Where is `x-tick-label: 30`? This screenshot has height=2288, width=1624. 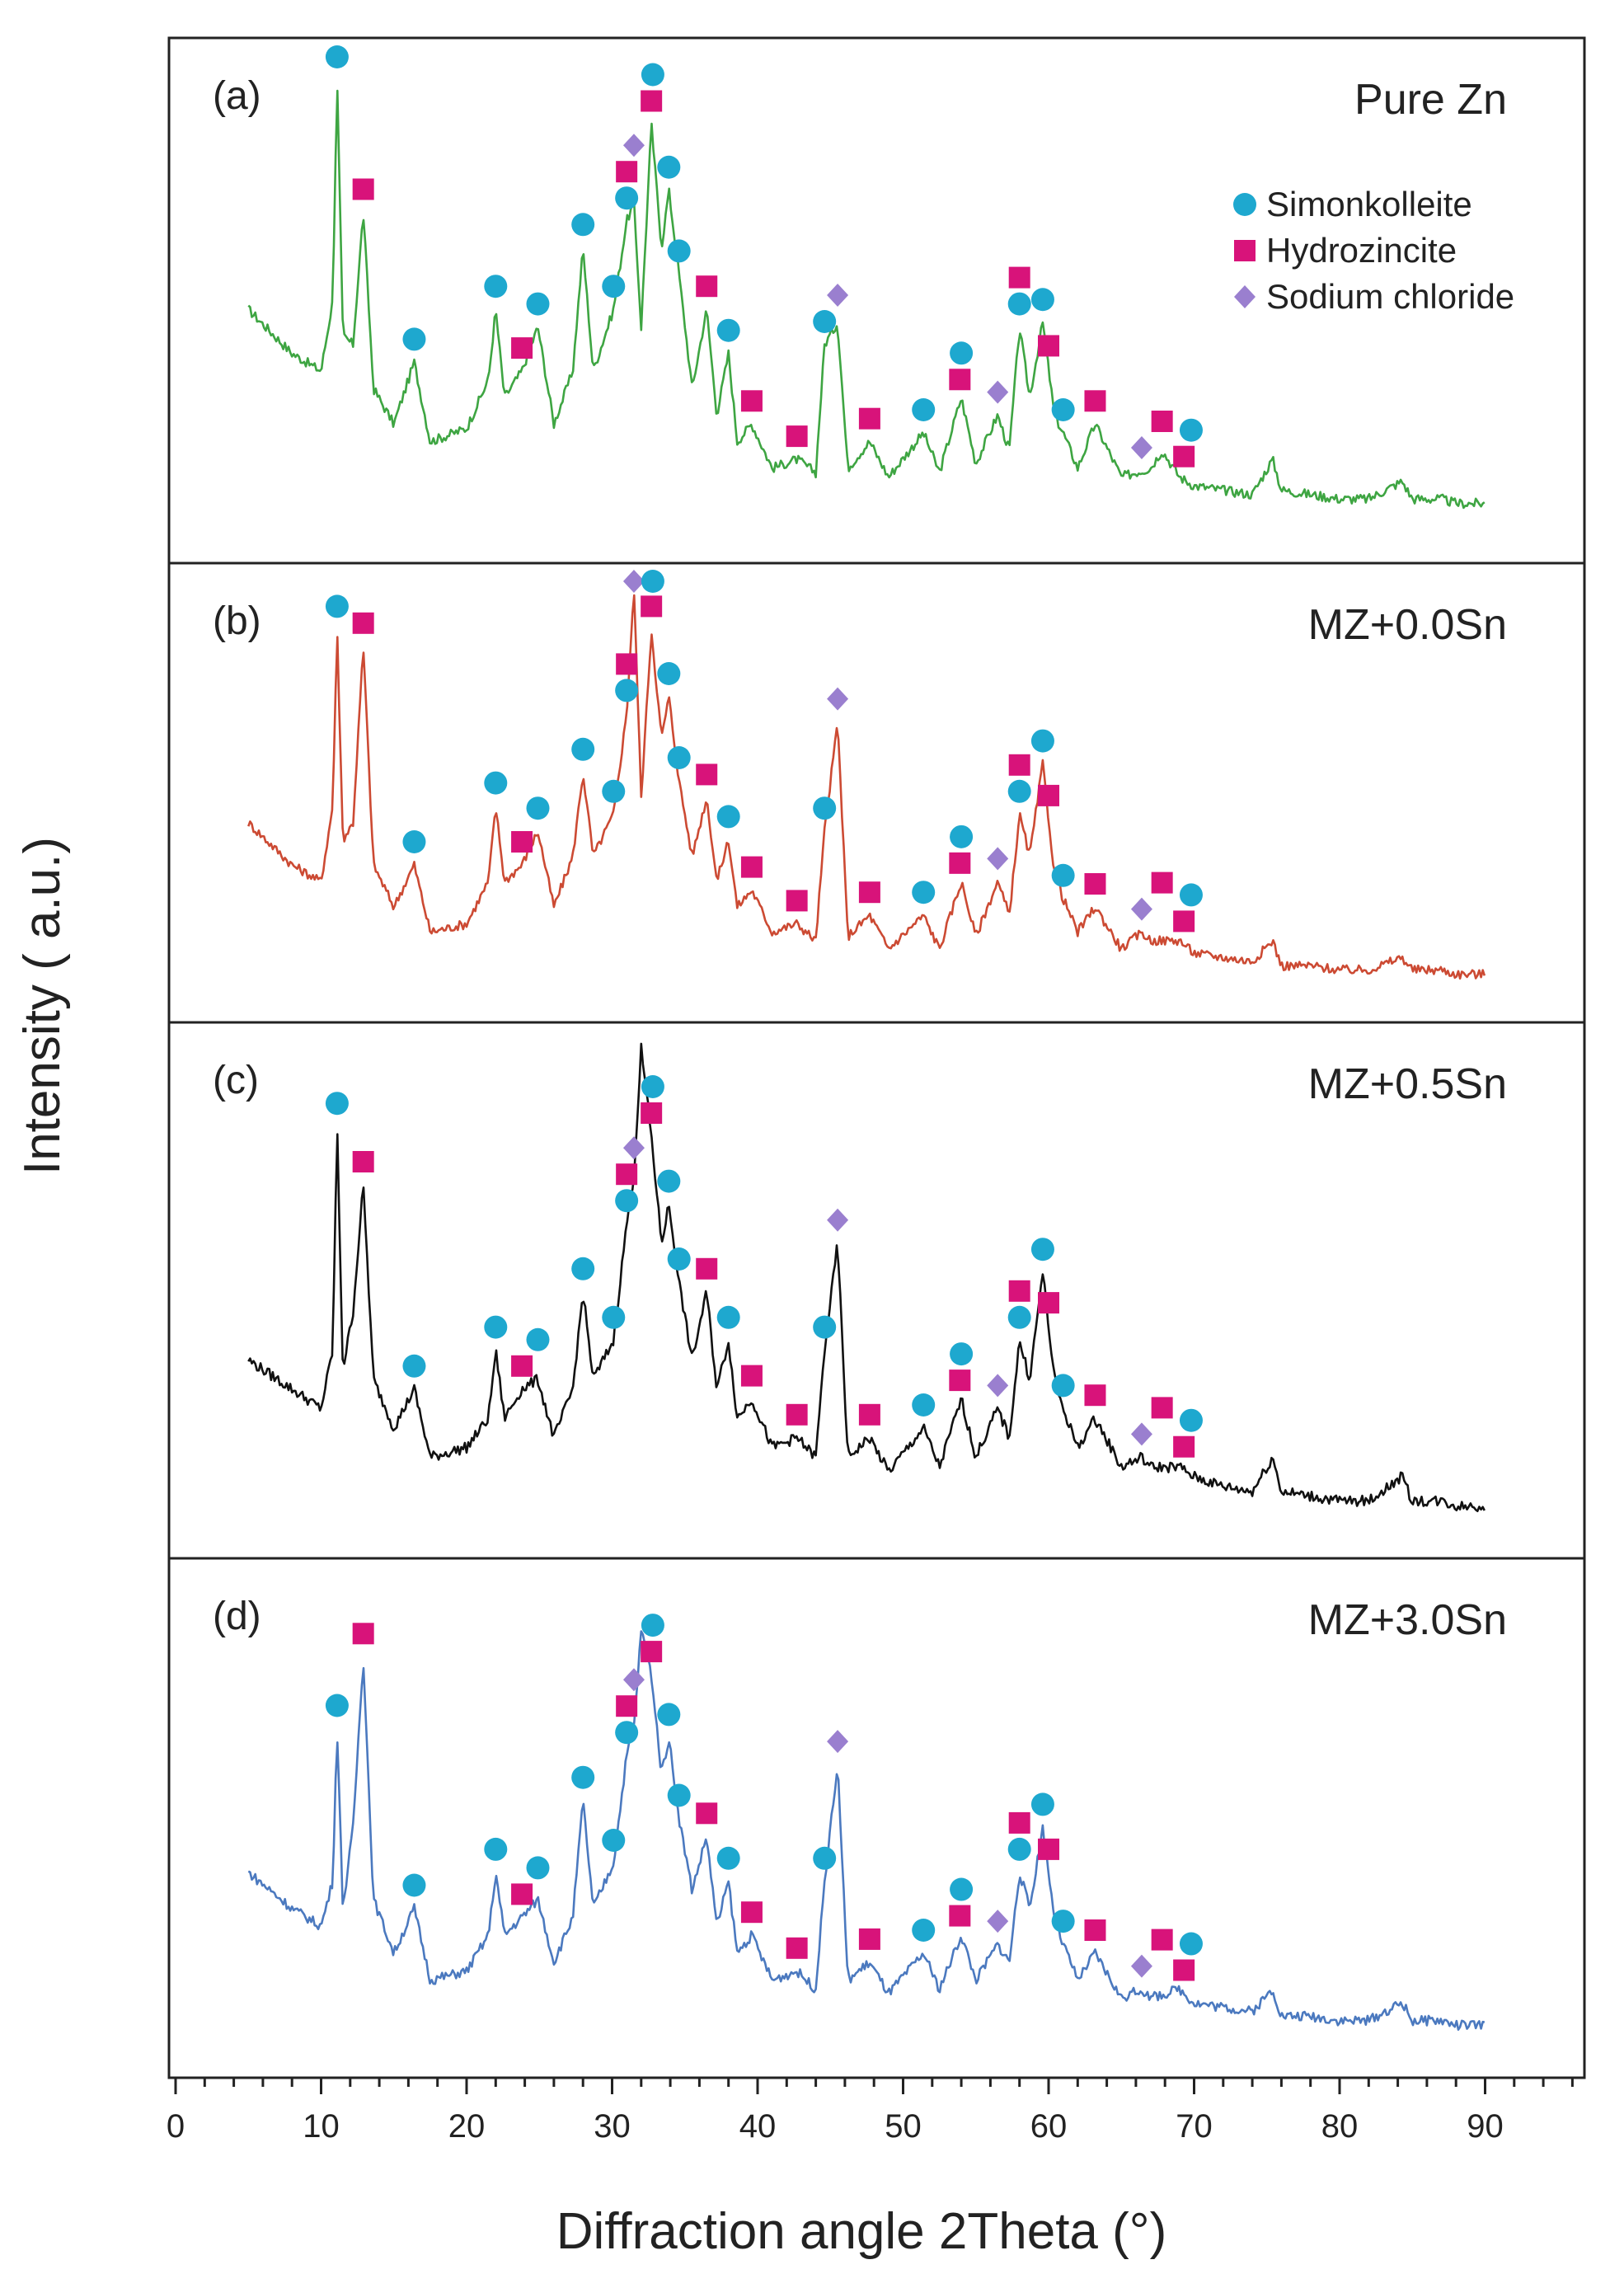
x-tick-label: 30 is located at coordinates (613, 2126).